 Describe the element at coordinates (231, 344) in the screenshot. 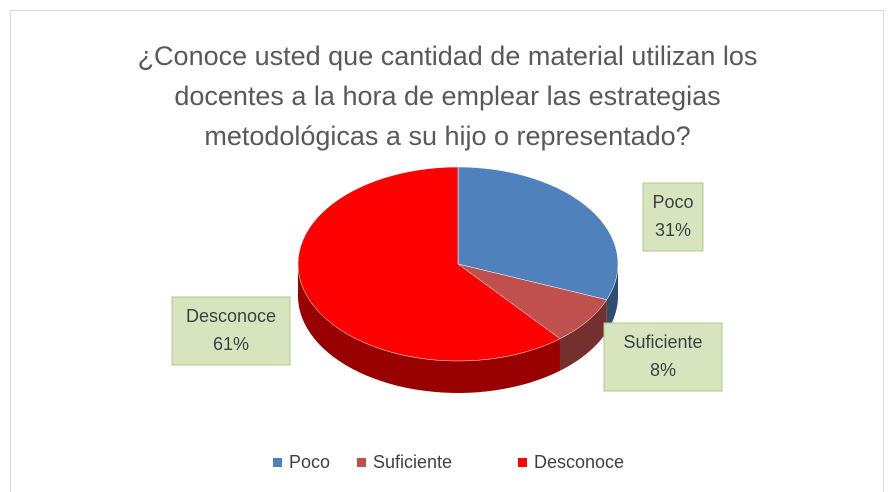

I see `data-label-value: 61%` at that location.